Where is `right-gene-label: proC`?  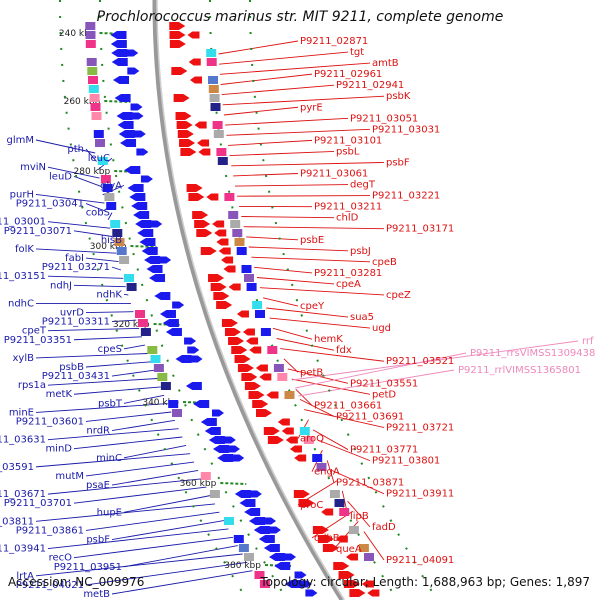 right-gene-label: proC is located at coordinates (311, 505).